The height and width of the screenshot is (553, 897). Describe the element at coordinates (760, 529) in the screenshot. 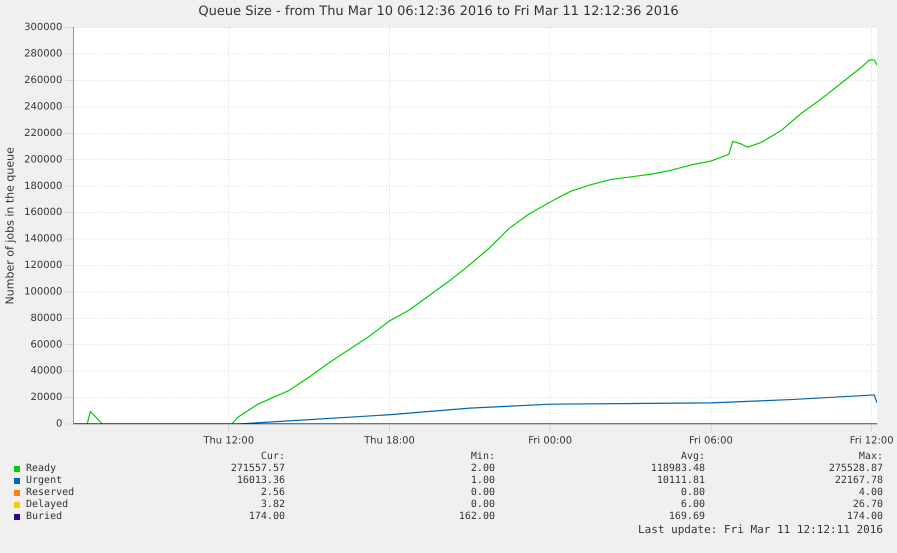

I see `text: Last update: Fri Mar 11 12:12:11 2016` at that location.